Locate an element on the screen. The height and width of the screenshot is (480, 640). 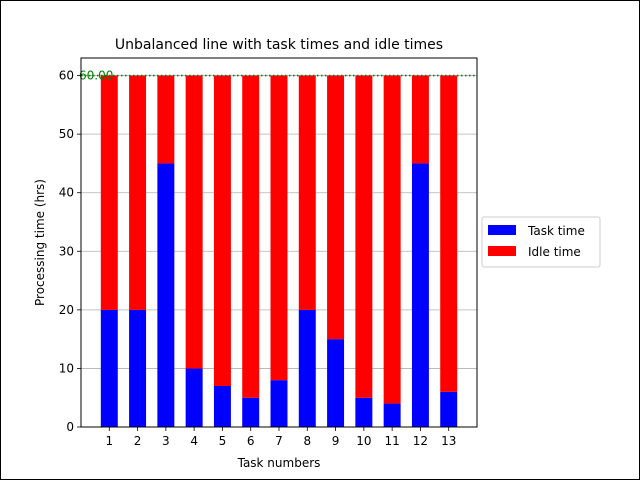
y-axis-label: Processing time (hrs) is located at coordinates (40, 242).